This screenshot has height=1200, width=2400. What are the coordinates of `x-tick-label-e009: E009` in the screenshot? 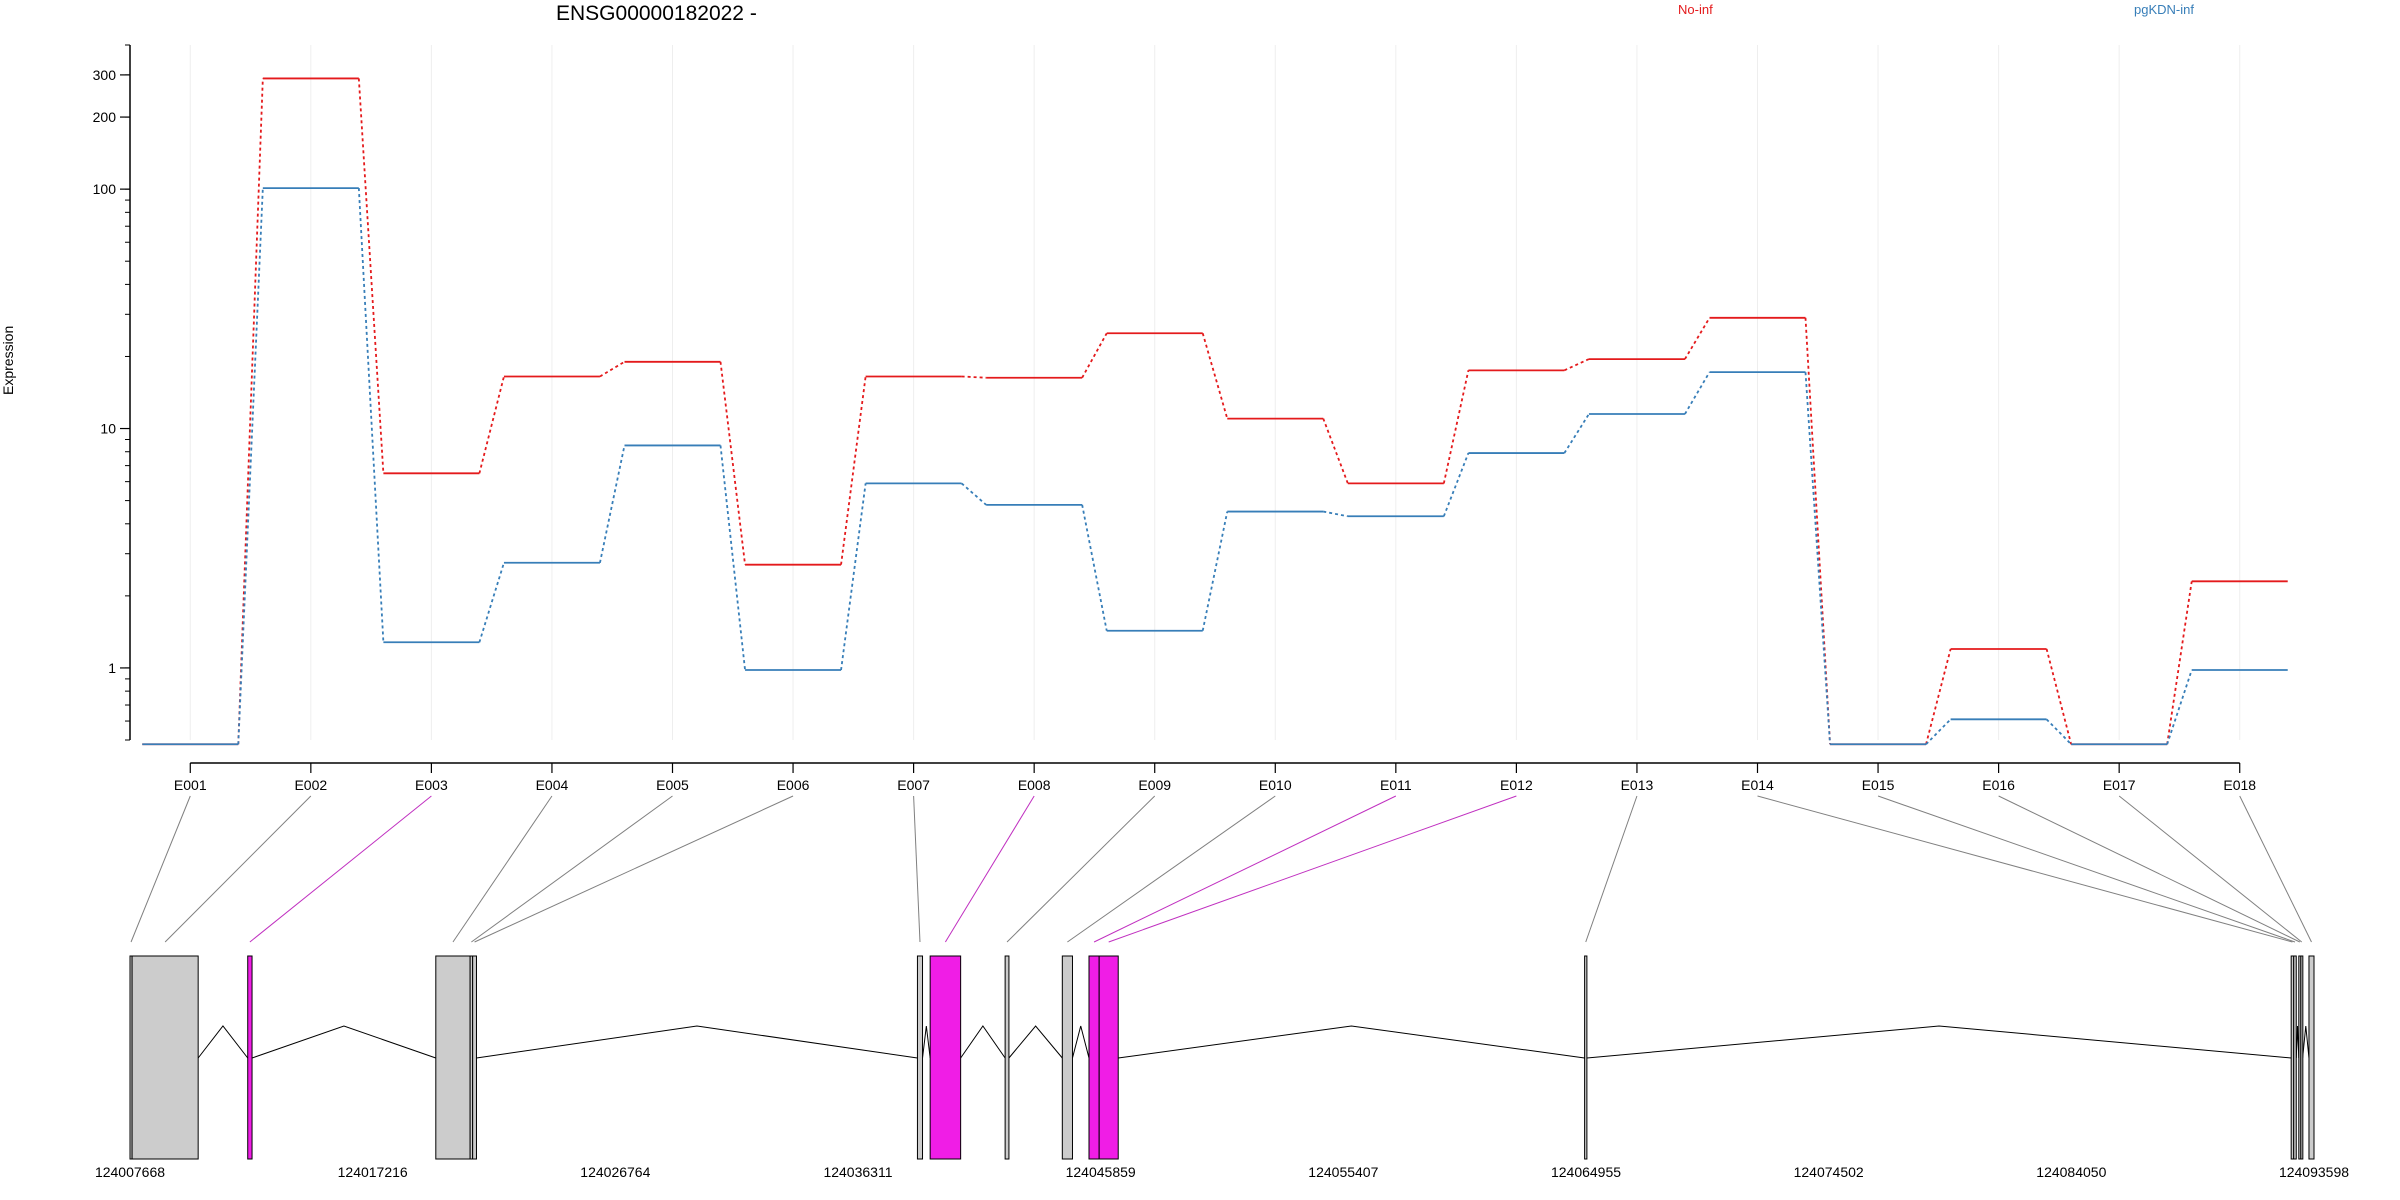 It's located at (1154, 785).